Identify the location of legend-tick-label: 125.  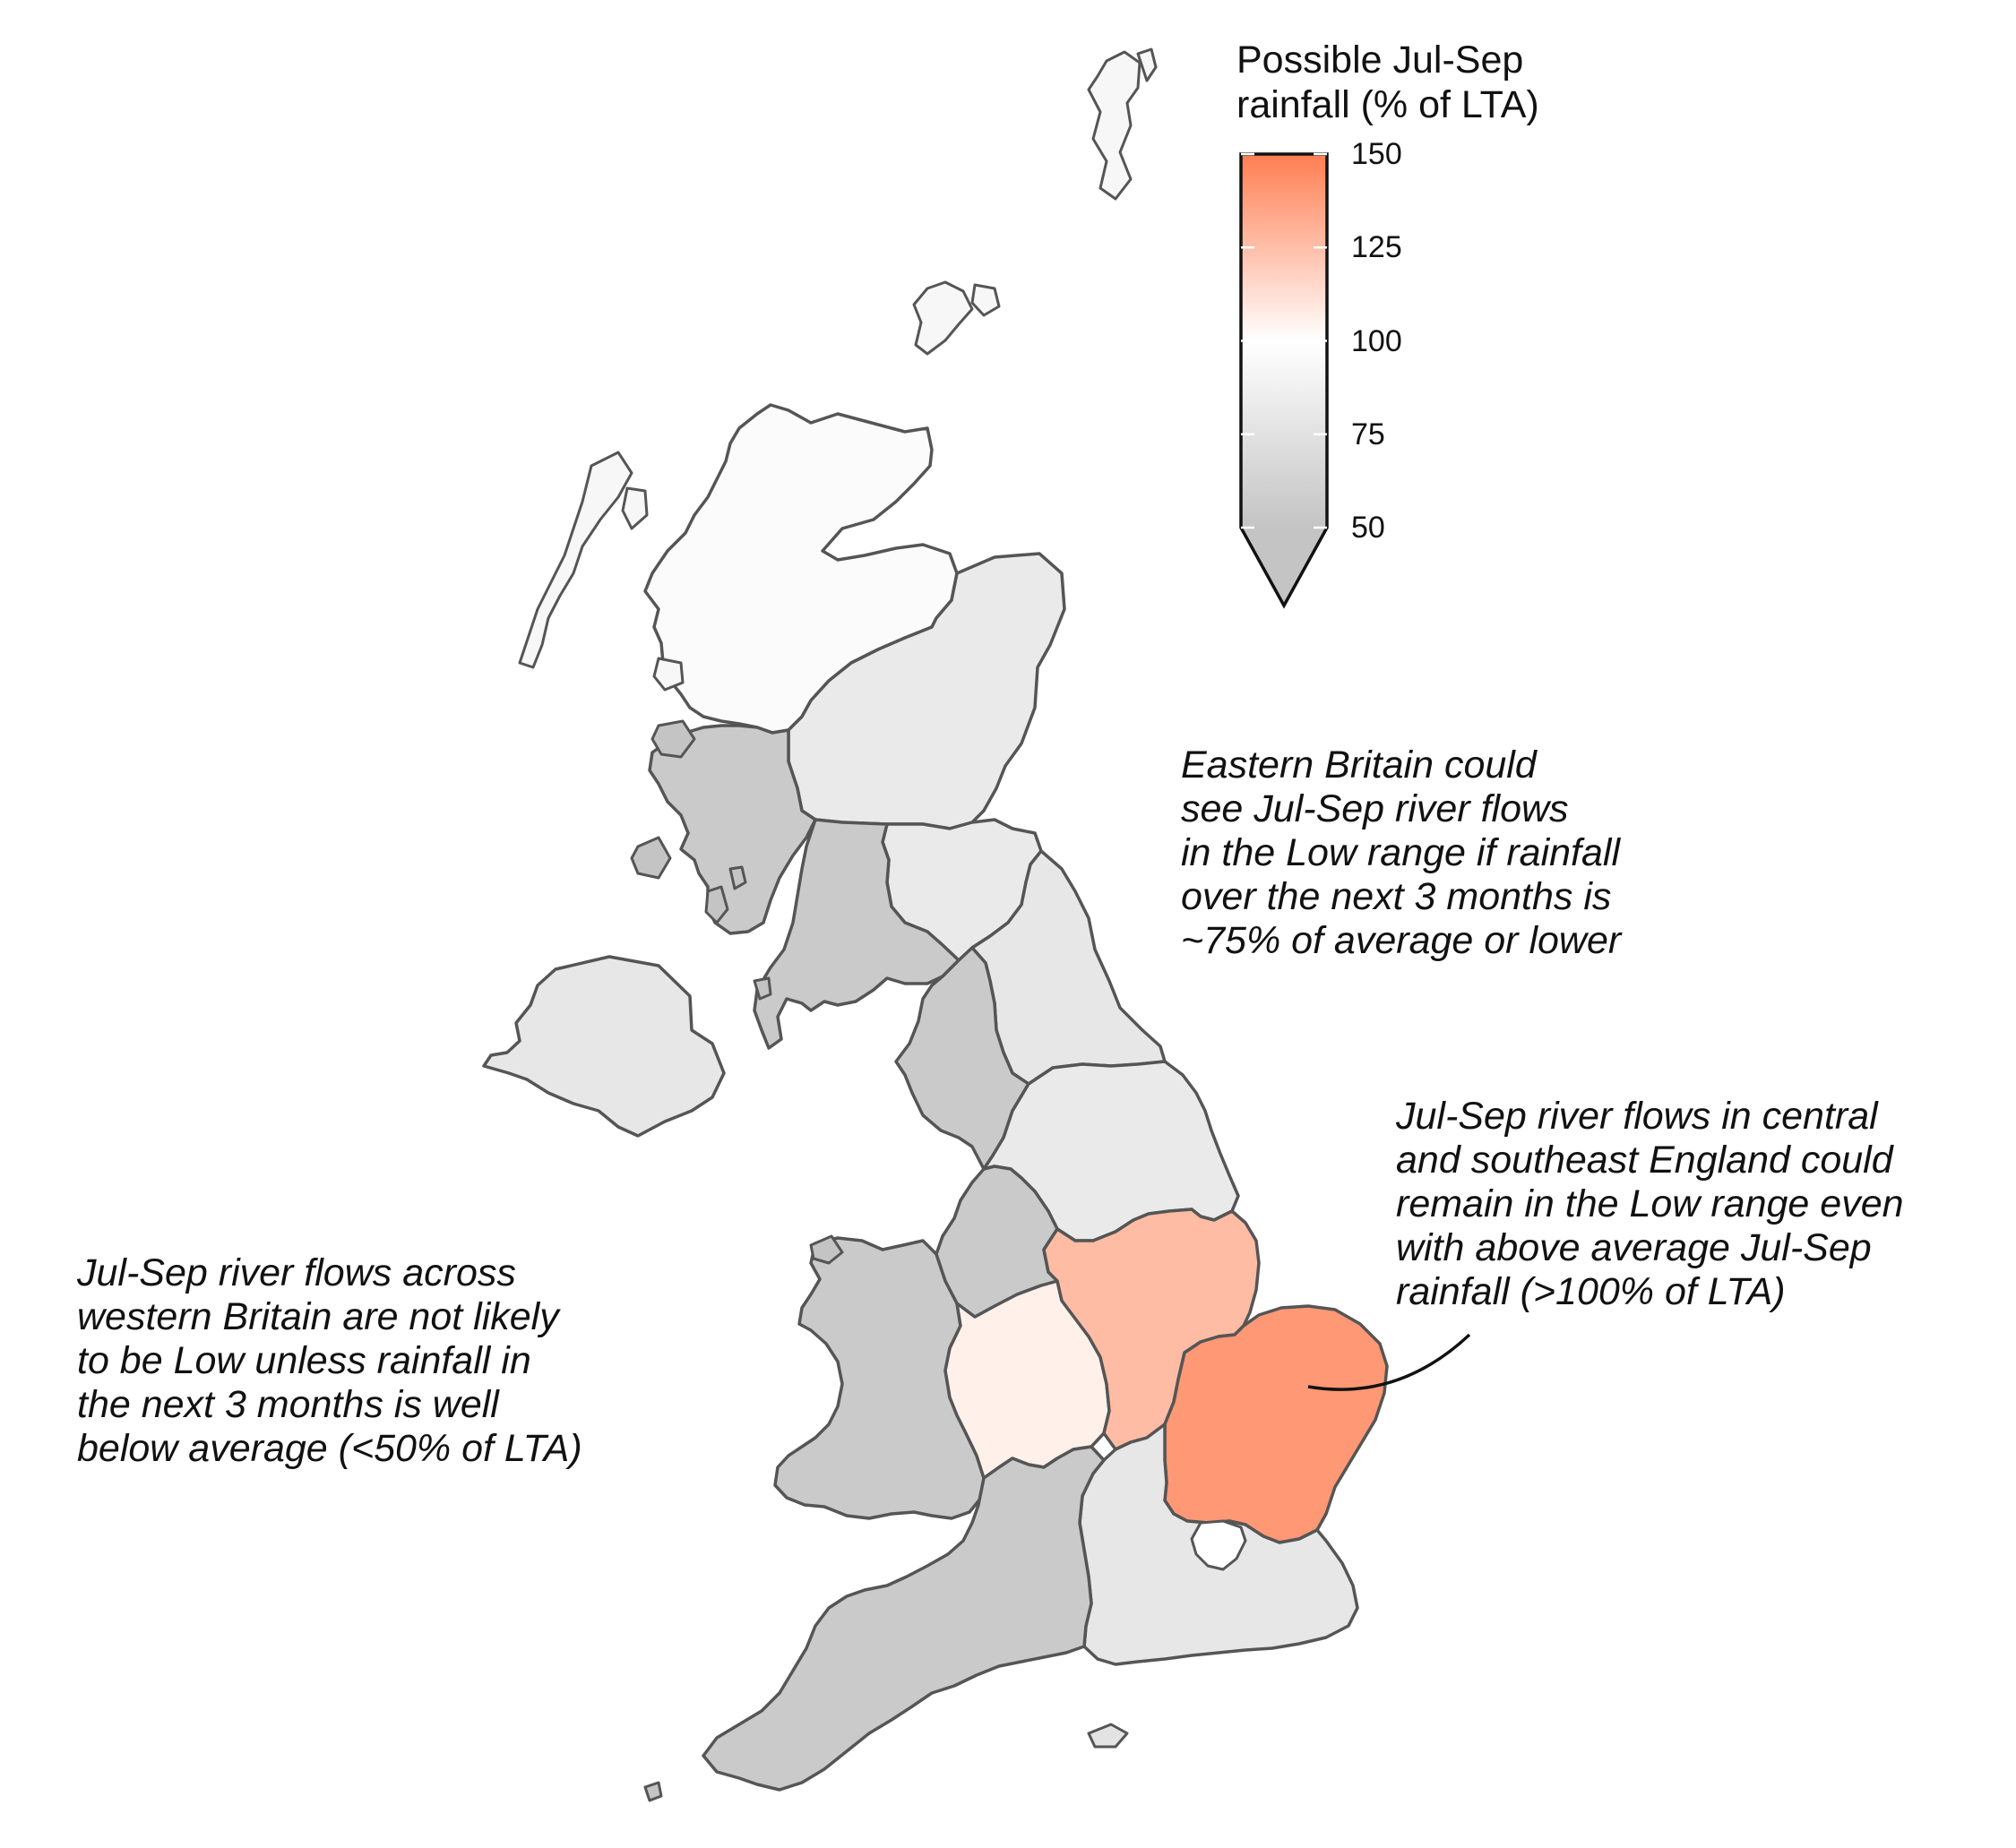
(1377, 248).